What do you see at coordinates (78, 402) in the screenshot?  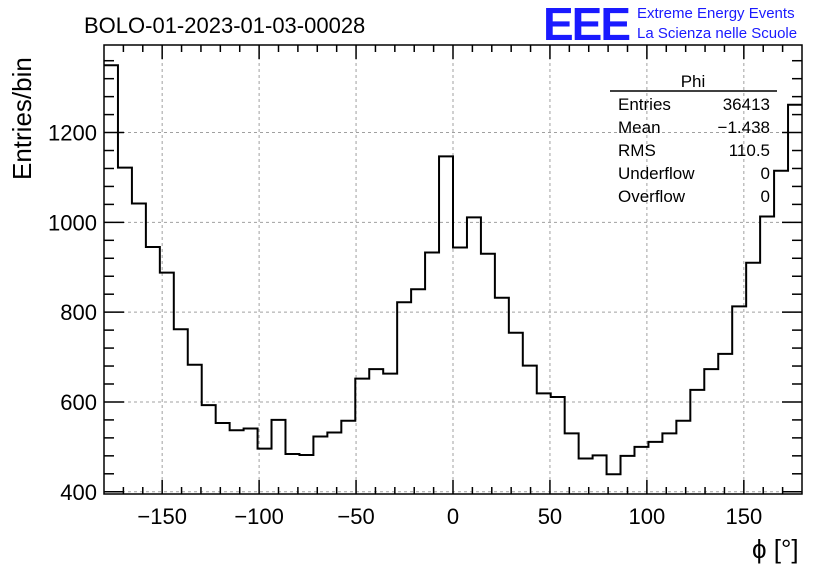 I see `y-tick-label: 600` at bounding box center [78, 402].